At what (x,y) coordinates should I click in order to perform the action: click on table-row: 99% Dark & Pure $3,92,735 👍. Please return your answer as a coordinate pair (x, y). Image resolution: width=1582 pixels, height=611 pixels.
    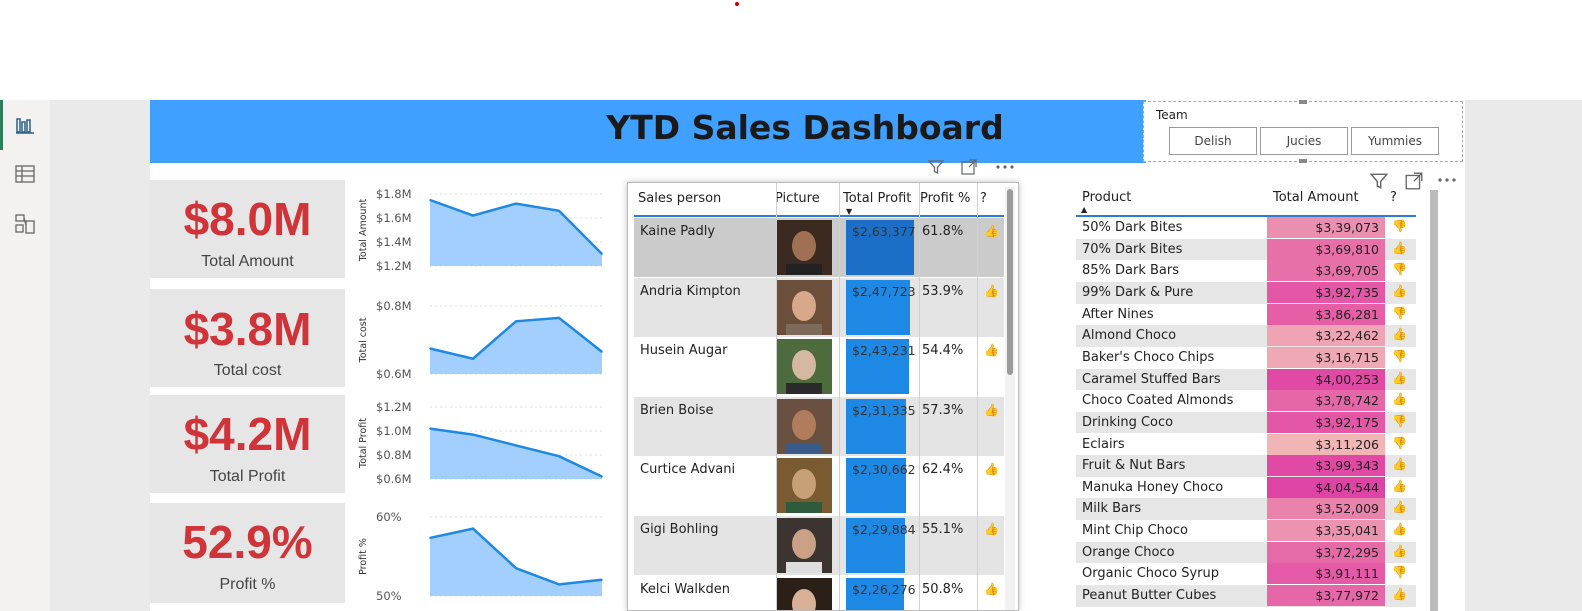
    Looking at the image, I should click on (1246, 292).